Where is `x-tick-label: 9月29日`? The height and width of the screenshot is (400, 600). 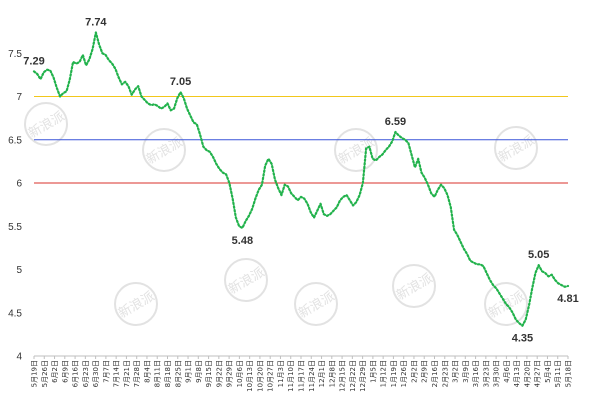
x-tick-label: 9月29日 is located at coordinates (230, 373).